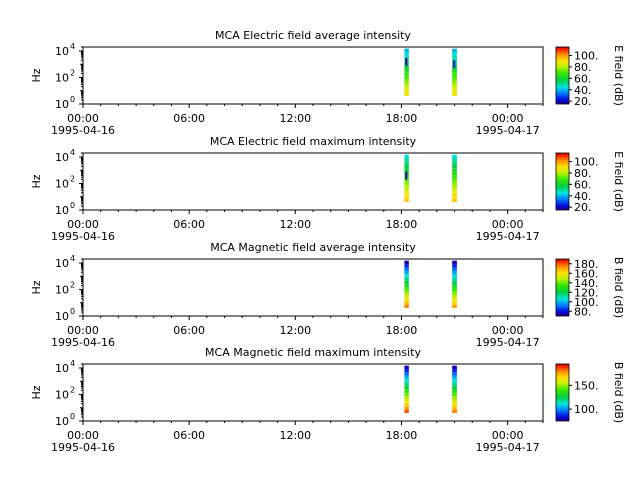 The height and width of the screenshot is (480, 640). What do you see at coordinates (618, 75) in the screenshot?
I see `colorbar-label: E field (dB)` at bounding box center [618, 75].